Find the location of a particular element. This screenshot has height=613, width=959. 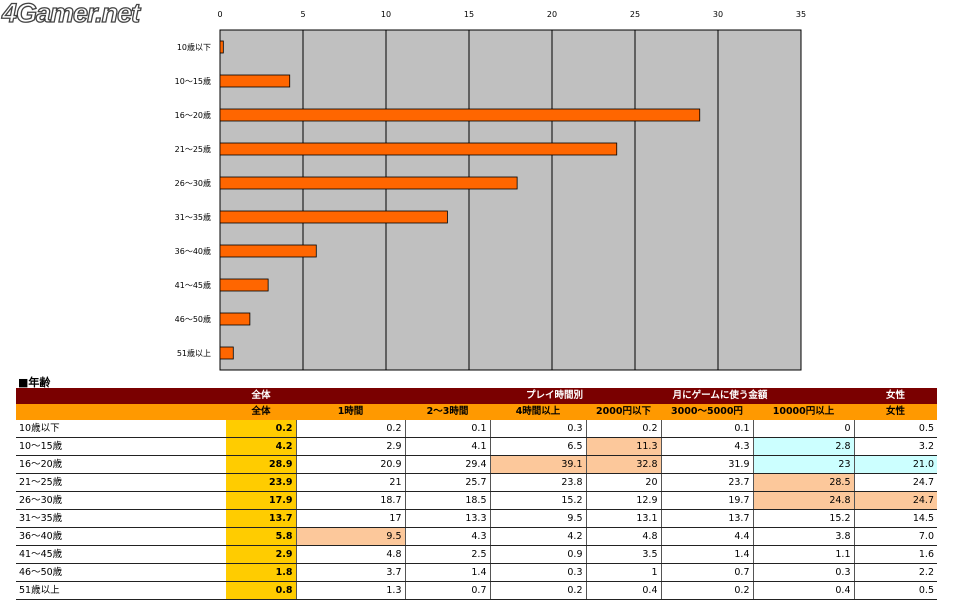

data-cell: 17.9 is located at coordinates (261, 500).